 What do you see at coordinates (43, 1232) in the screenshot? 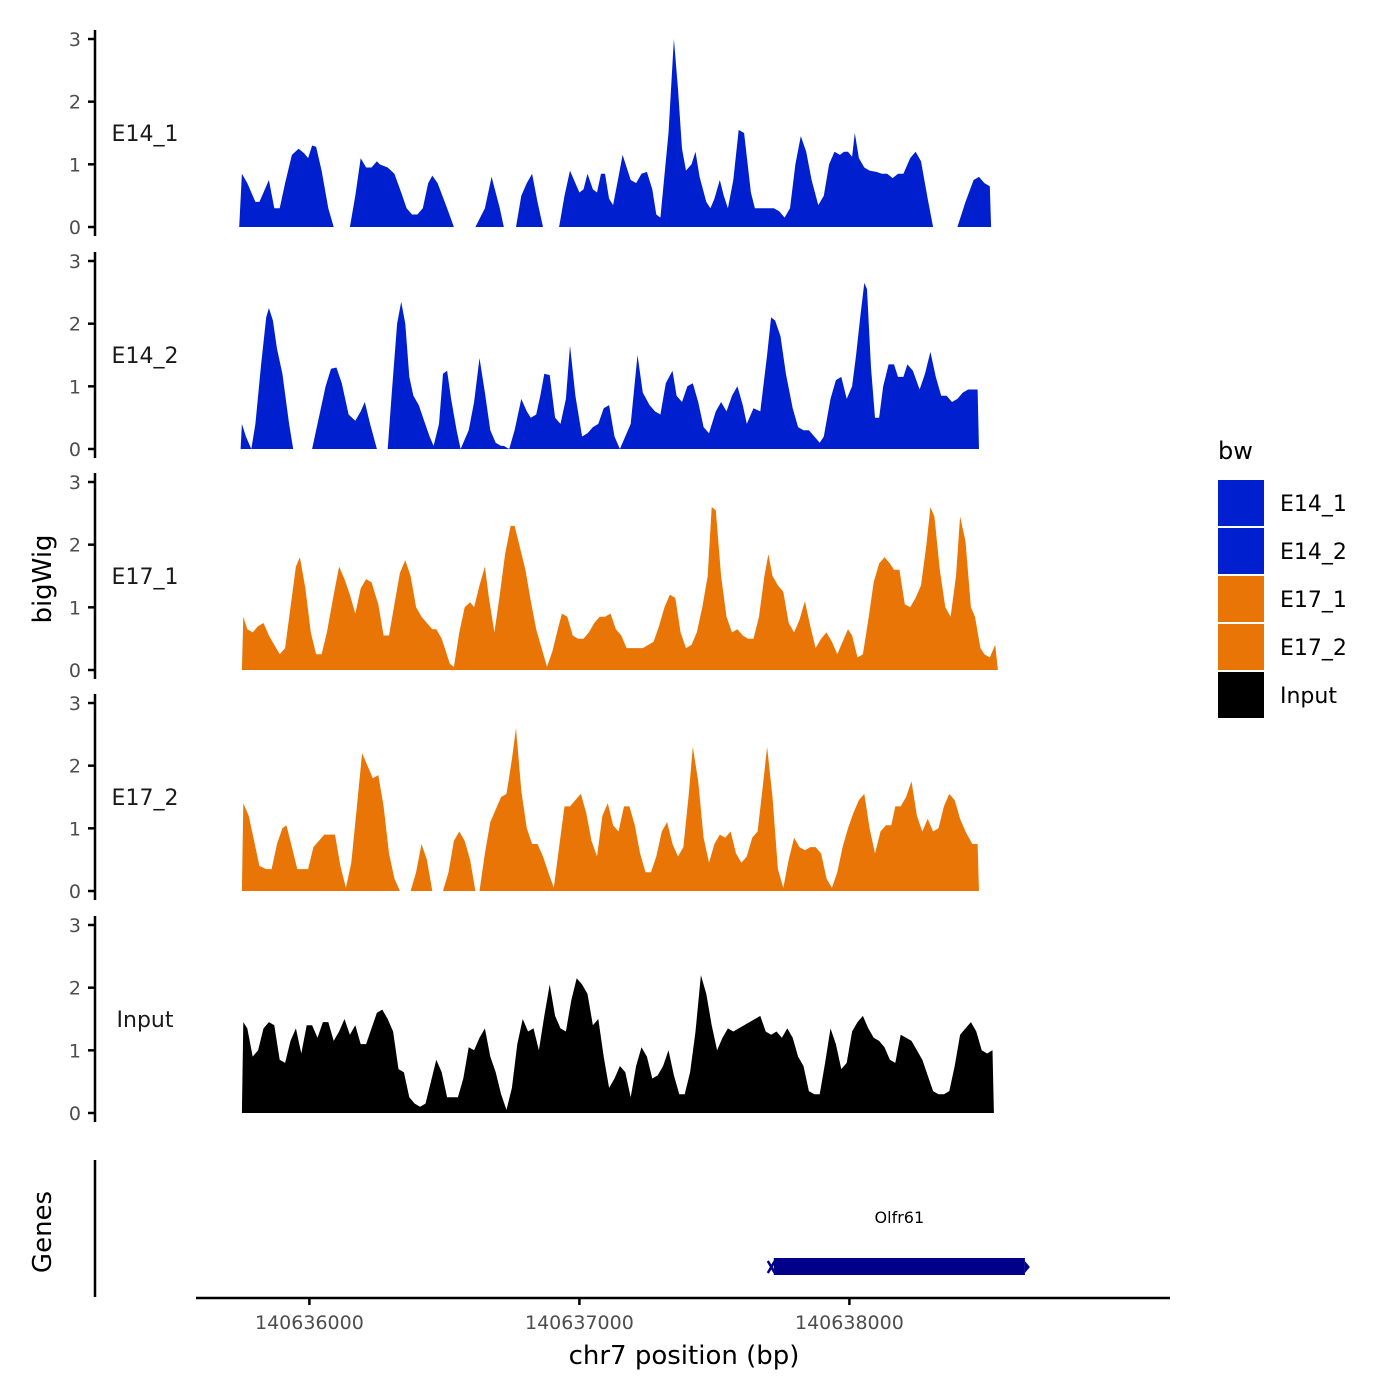
I see `genes-axis-title: Genes` at bounding box center [43, 1232].